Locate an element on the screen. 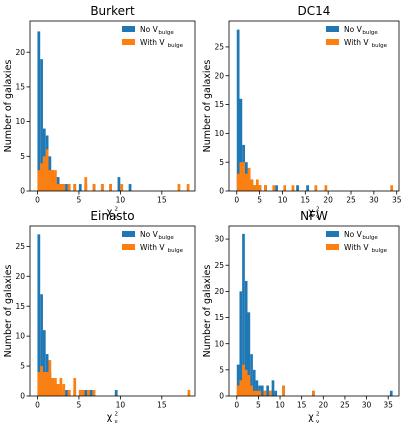  subplot-title: Einasto is located at coordinates (112, 216).